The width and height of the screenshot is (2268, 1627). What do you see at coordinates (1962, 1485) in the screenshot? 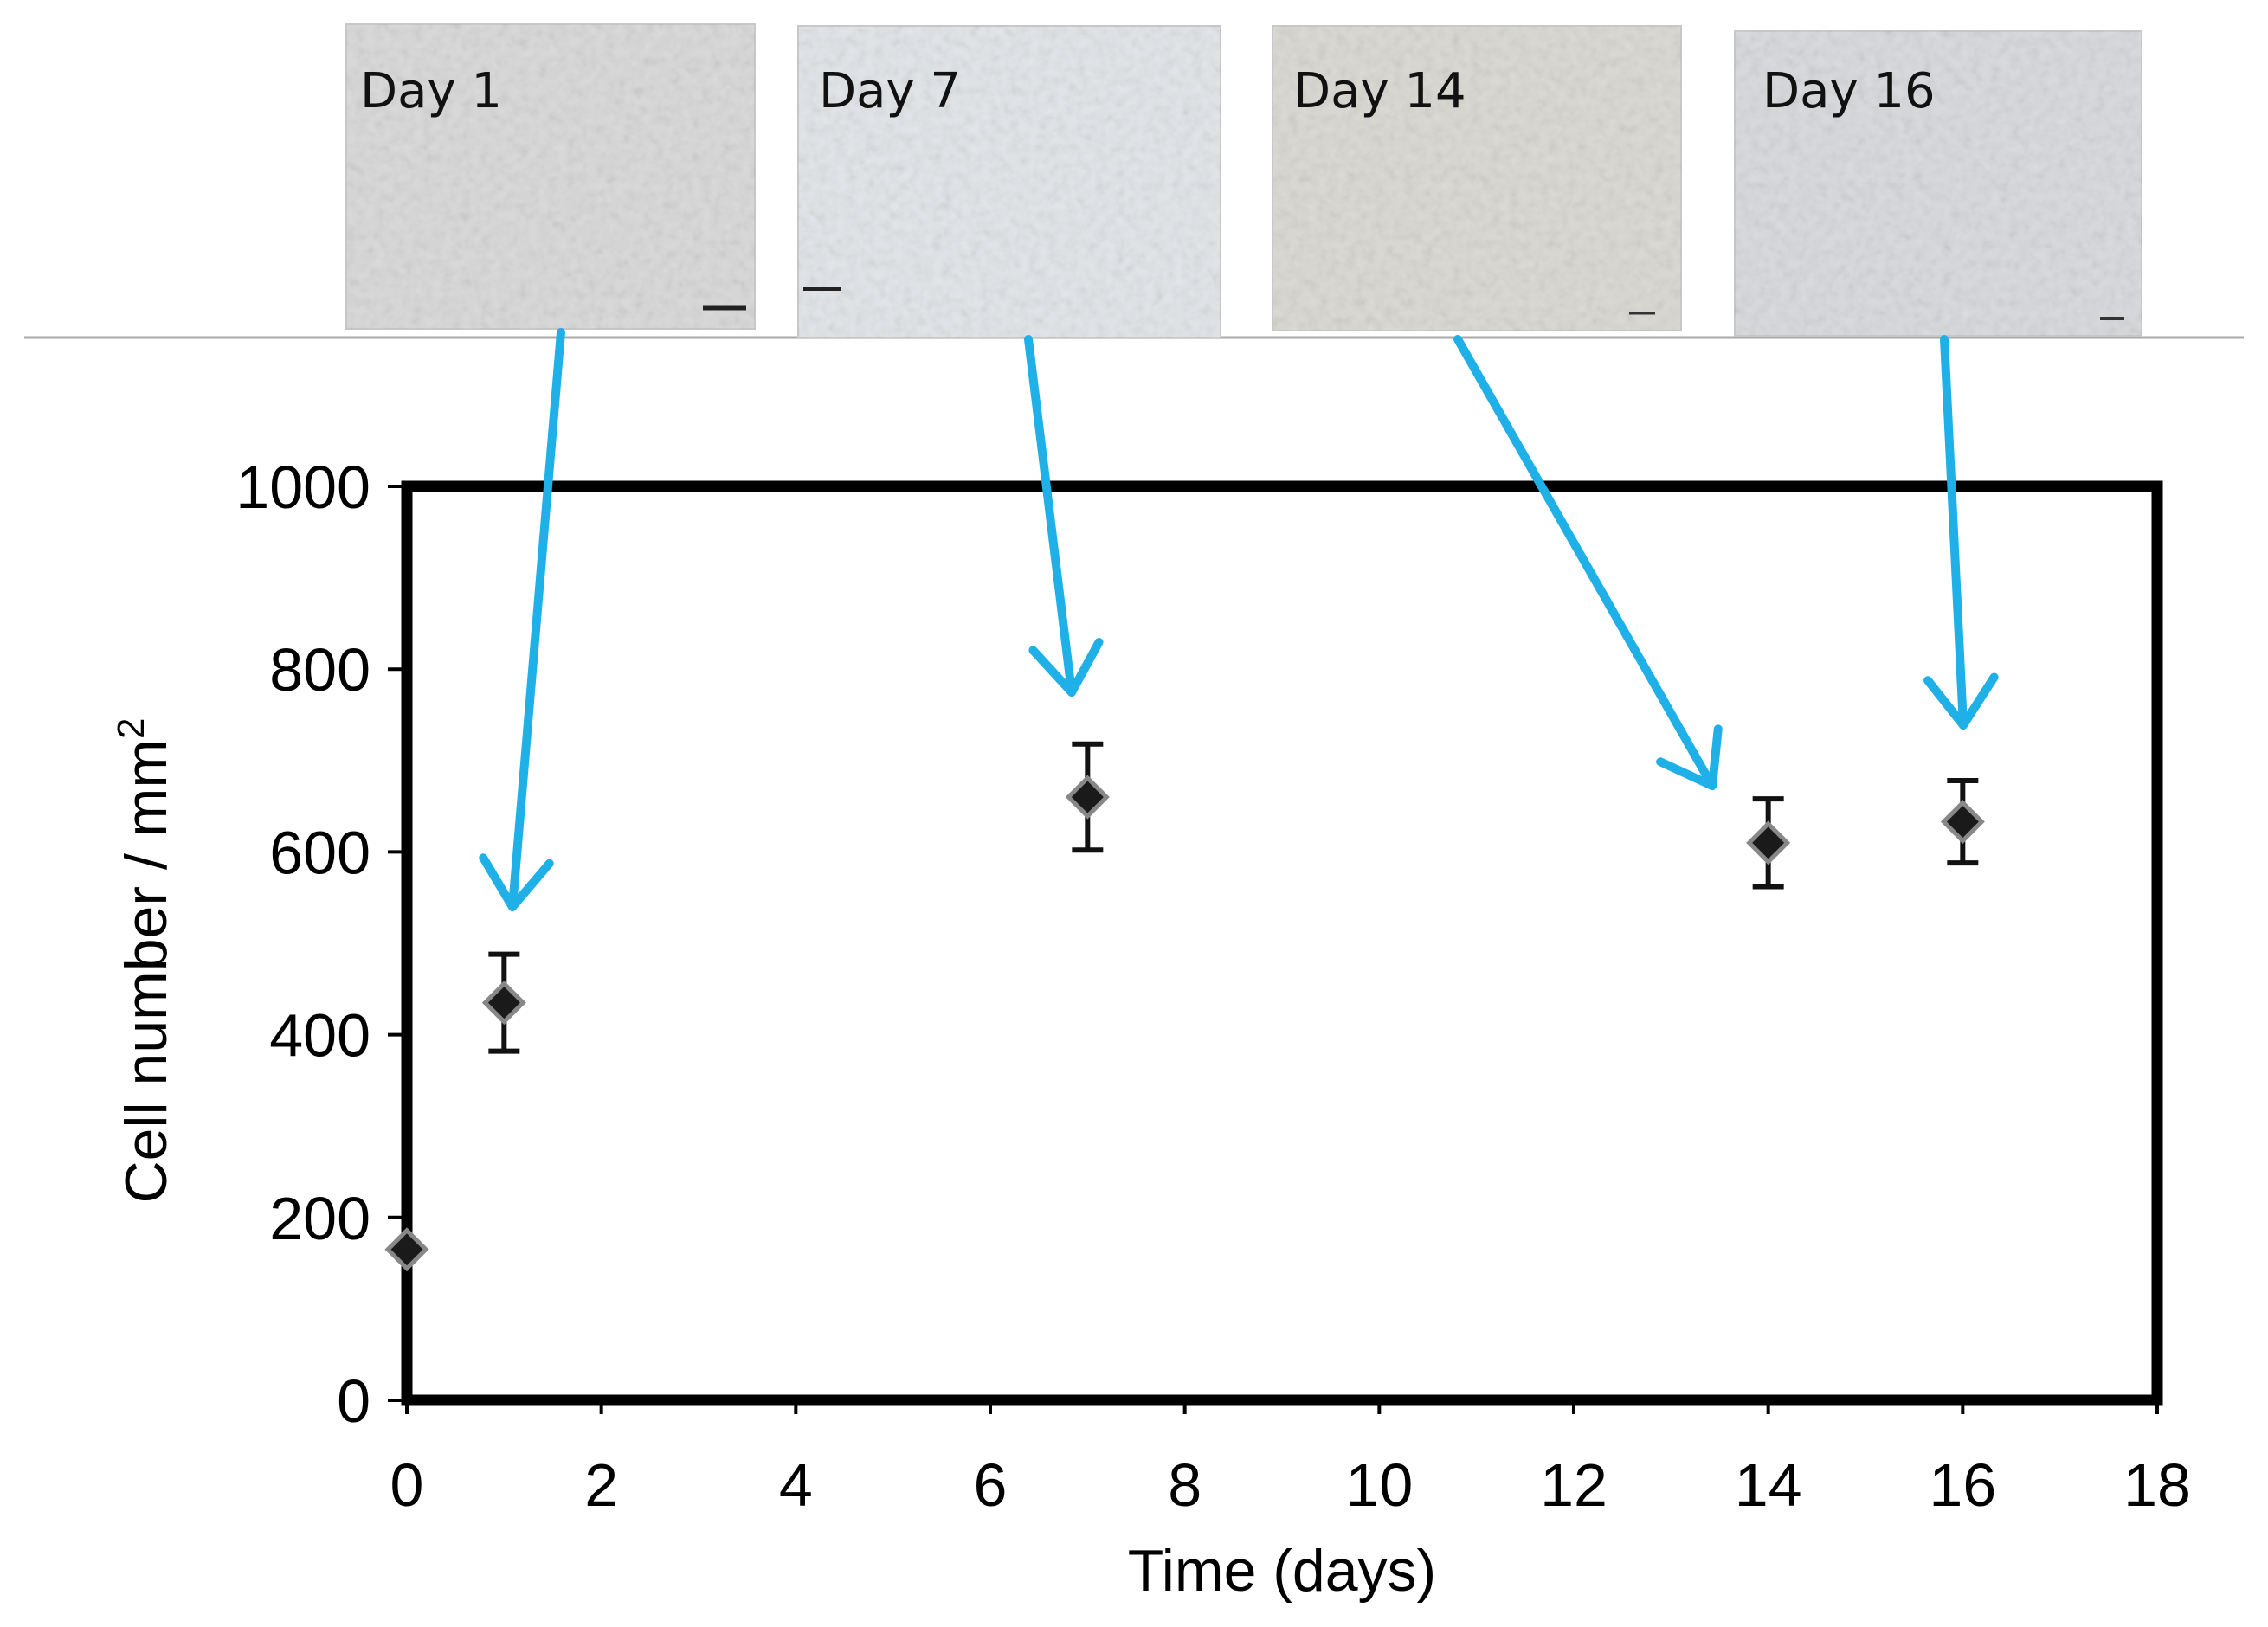
I see `x-tick-label: 16` at bounding box center [1962, 1485].